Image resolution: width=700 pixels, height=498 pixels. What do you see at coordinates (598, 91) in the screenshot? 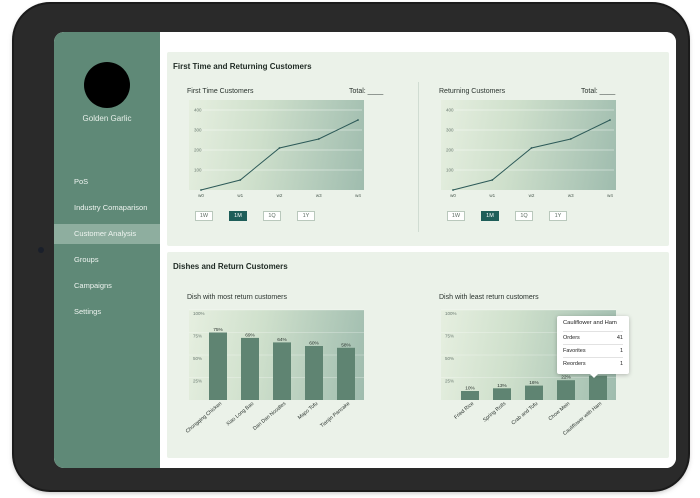
I see `returning-total: Total: ____` at bounding box center [598, 91].